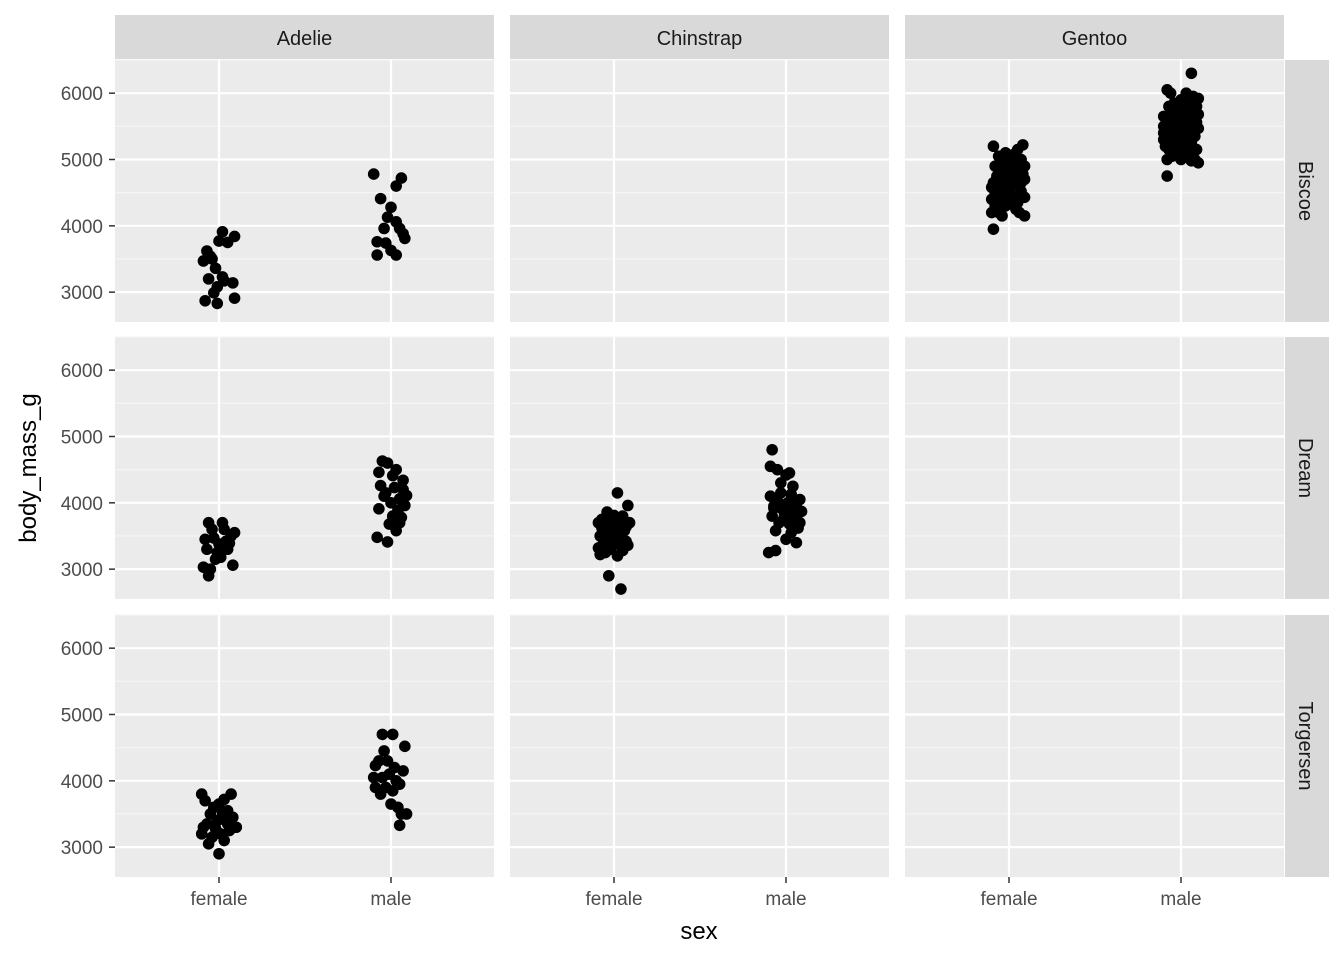  I want to click on strip-label-torgersen: Torgersen, so click(1305, 746).